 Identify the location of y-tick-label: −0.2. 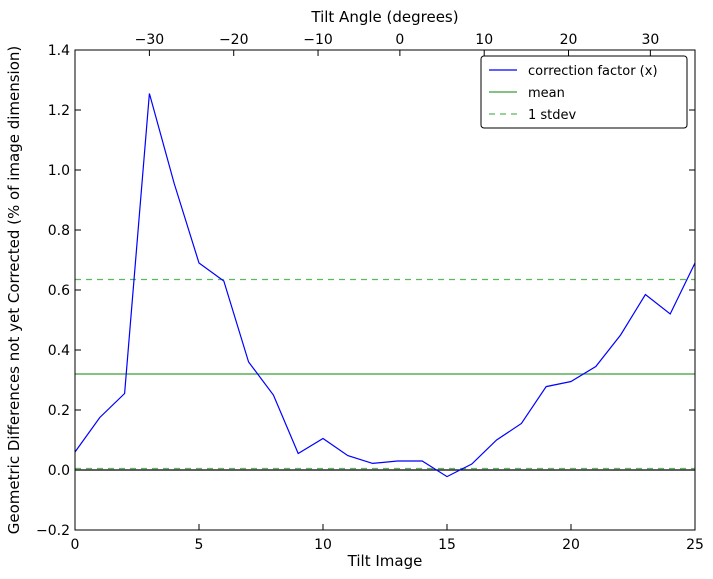
(53, 531).